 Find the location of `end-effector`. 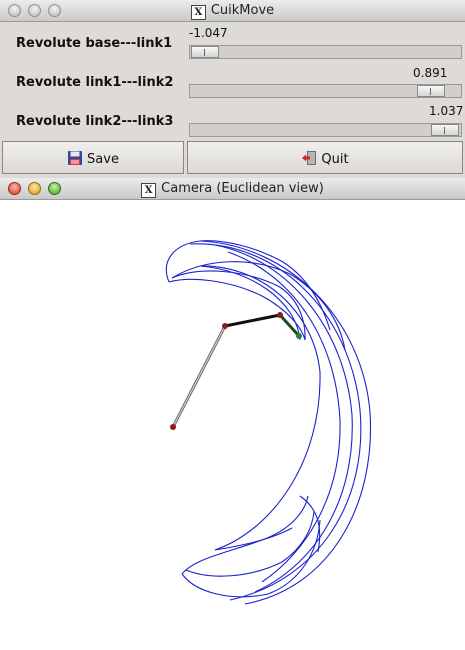

end-effector is located at coordinates (299, 336).